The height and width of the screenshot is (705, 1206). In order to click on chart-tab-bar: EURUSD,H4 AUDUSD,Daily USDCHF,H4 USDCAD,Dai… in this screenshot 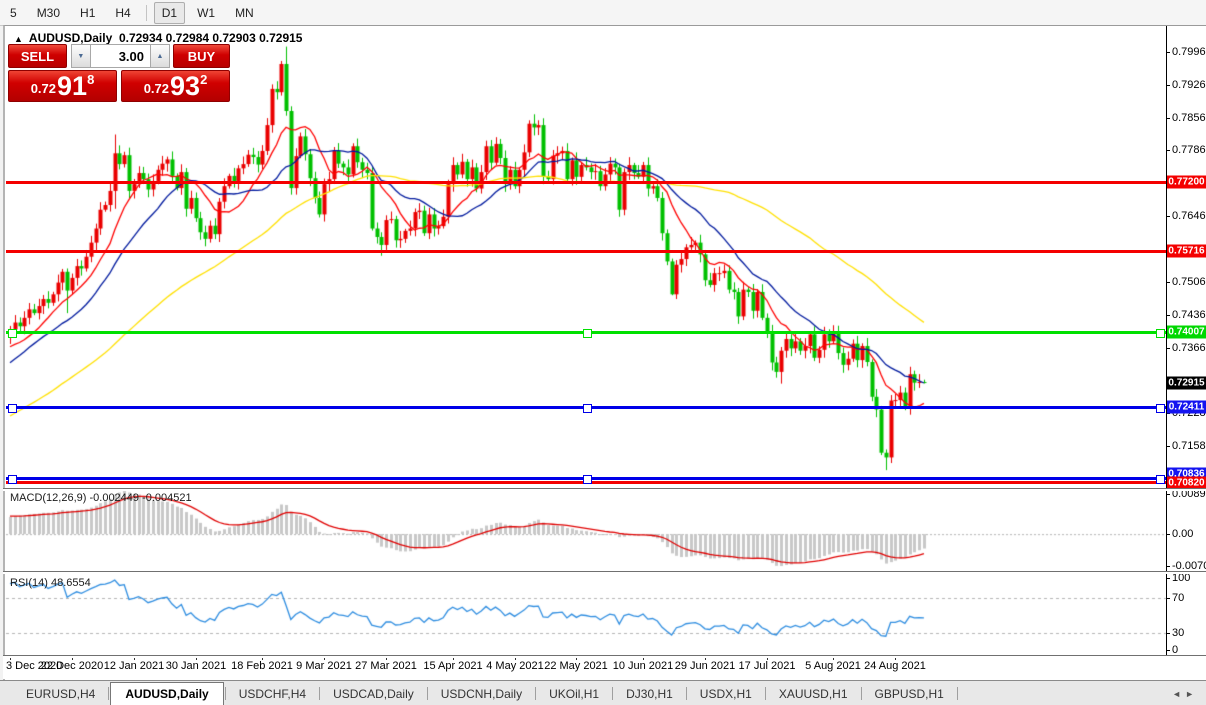, I will do `click(603, 692)`.